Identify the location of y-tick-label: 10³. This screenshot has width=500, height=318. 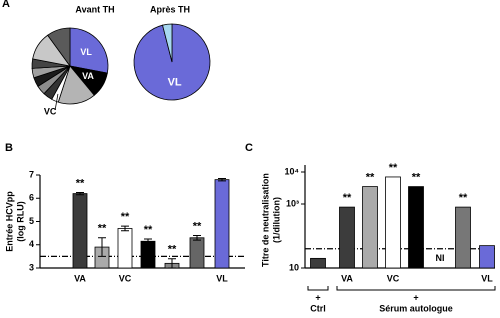
(292, 203).